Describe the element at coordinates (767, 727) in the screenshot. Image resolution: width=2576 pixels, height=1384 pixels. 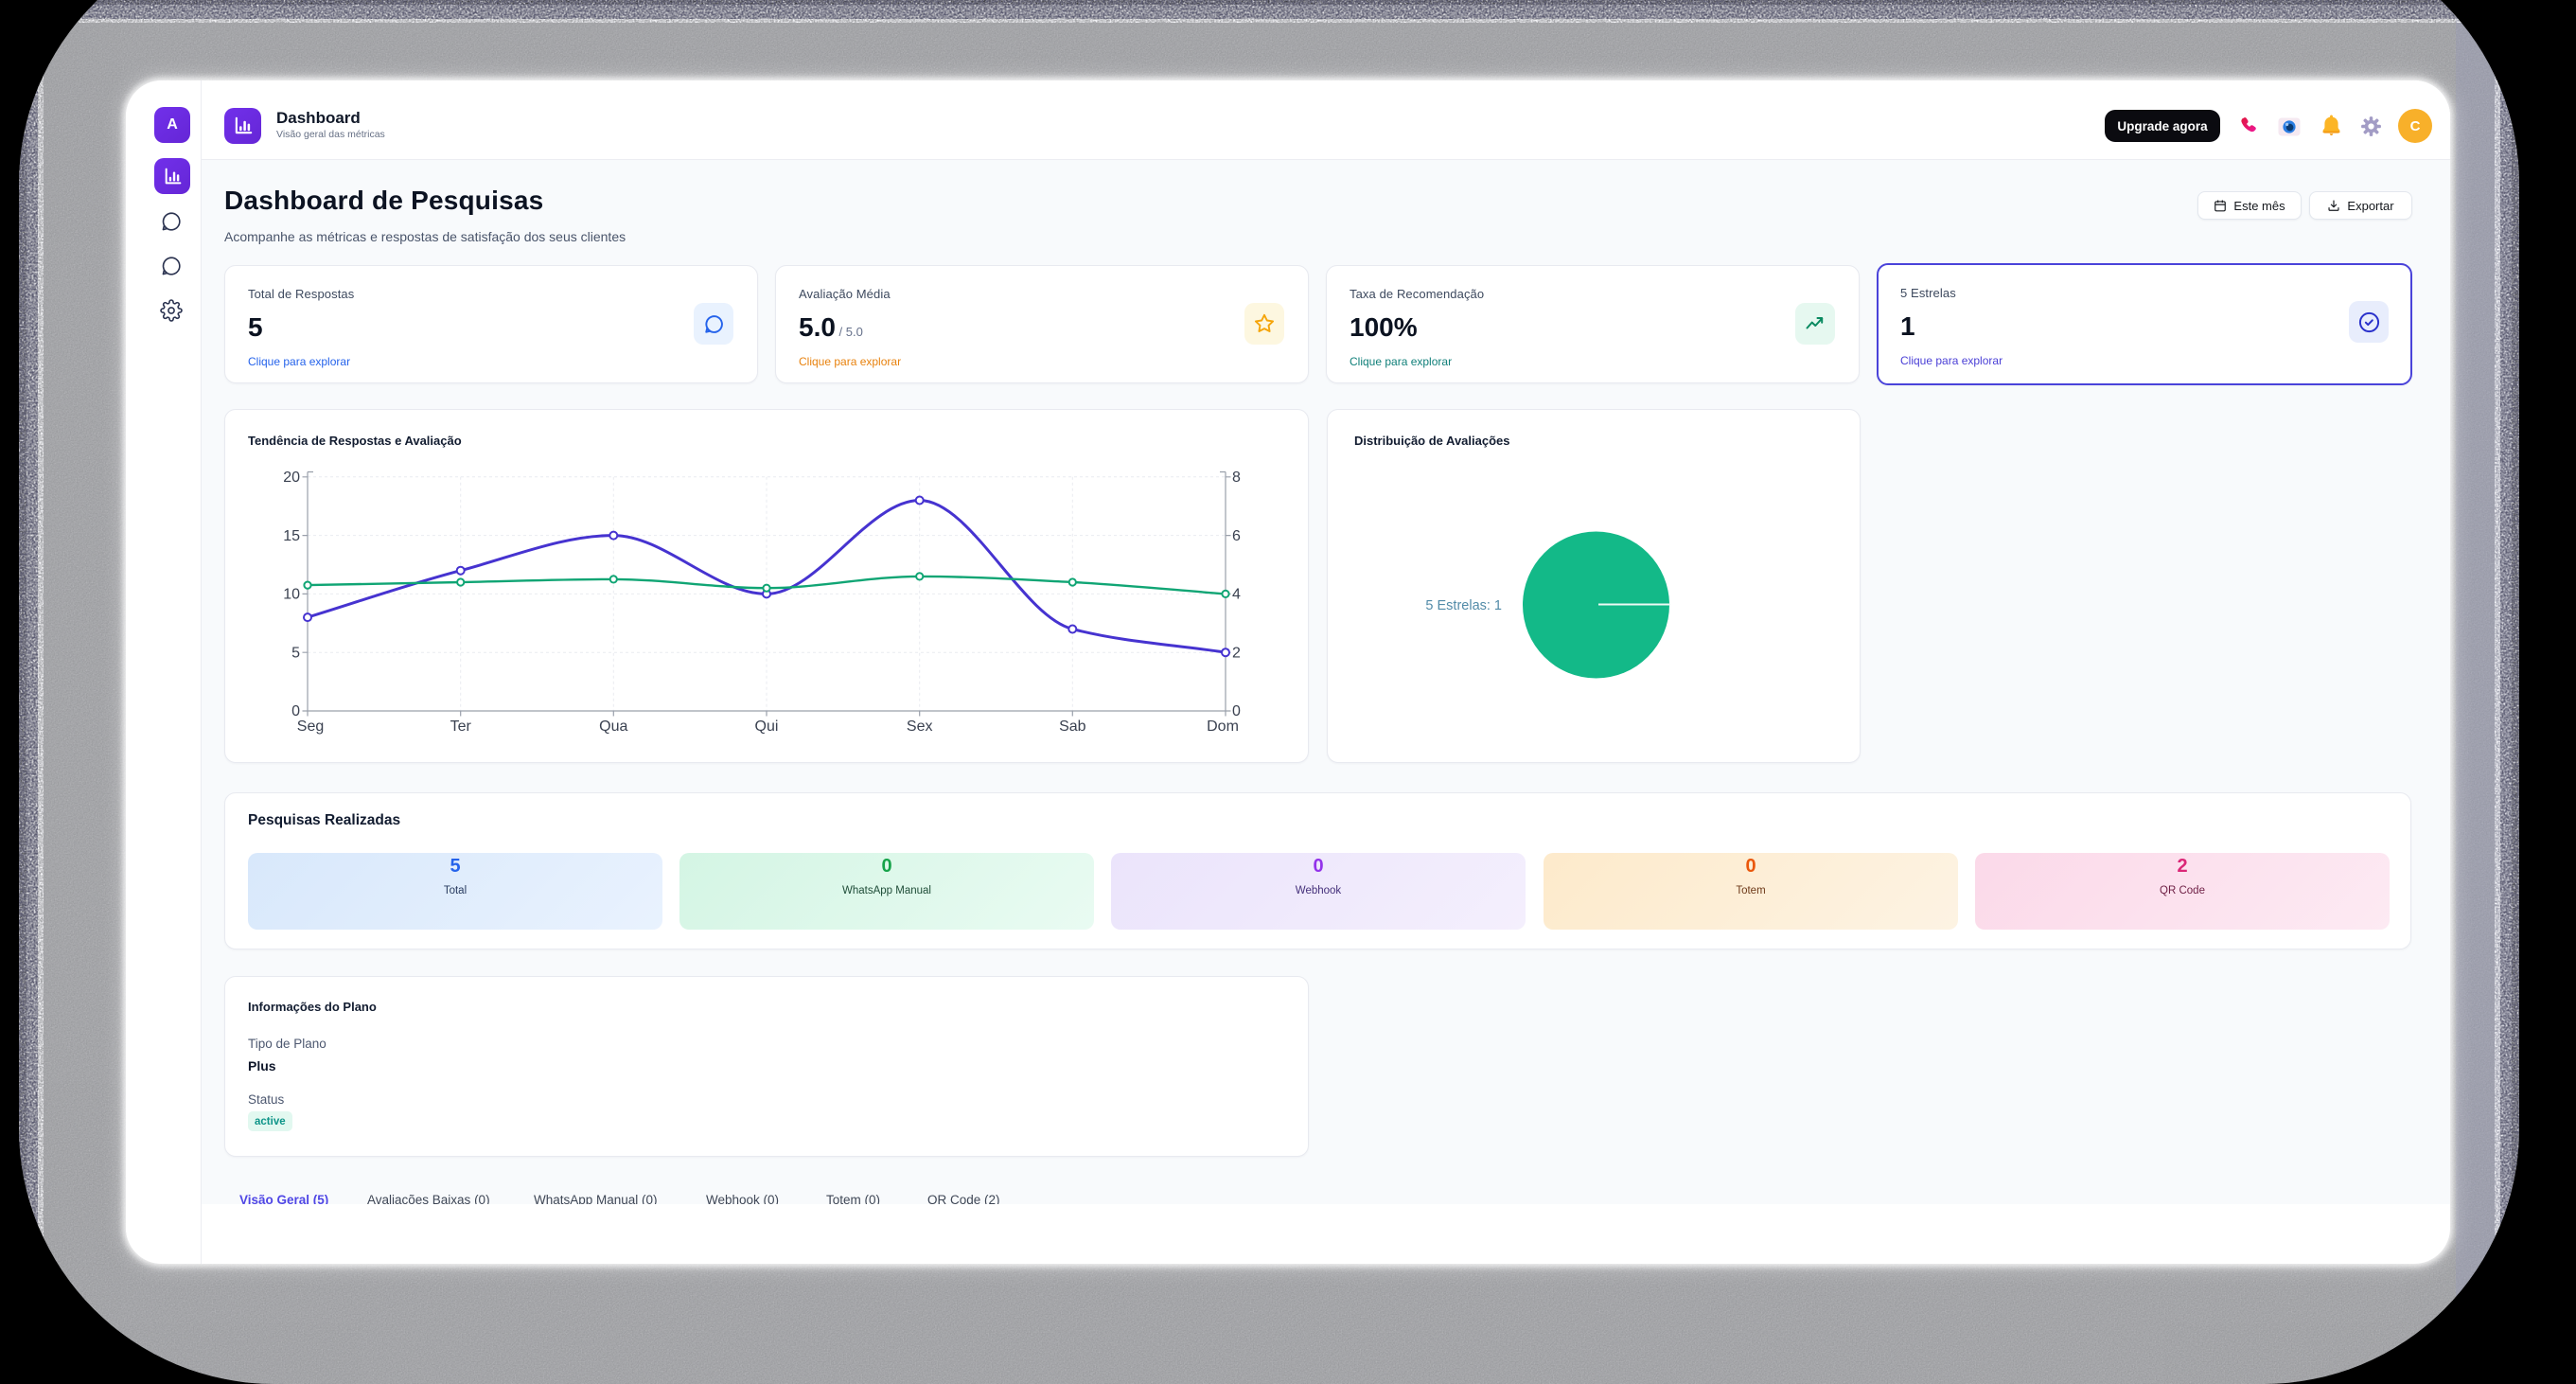
I see `svg-text: Qui` at that location.